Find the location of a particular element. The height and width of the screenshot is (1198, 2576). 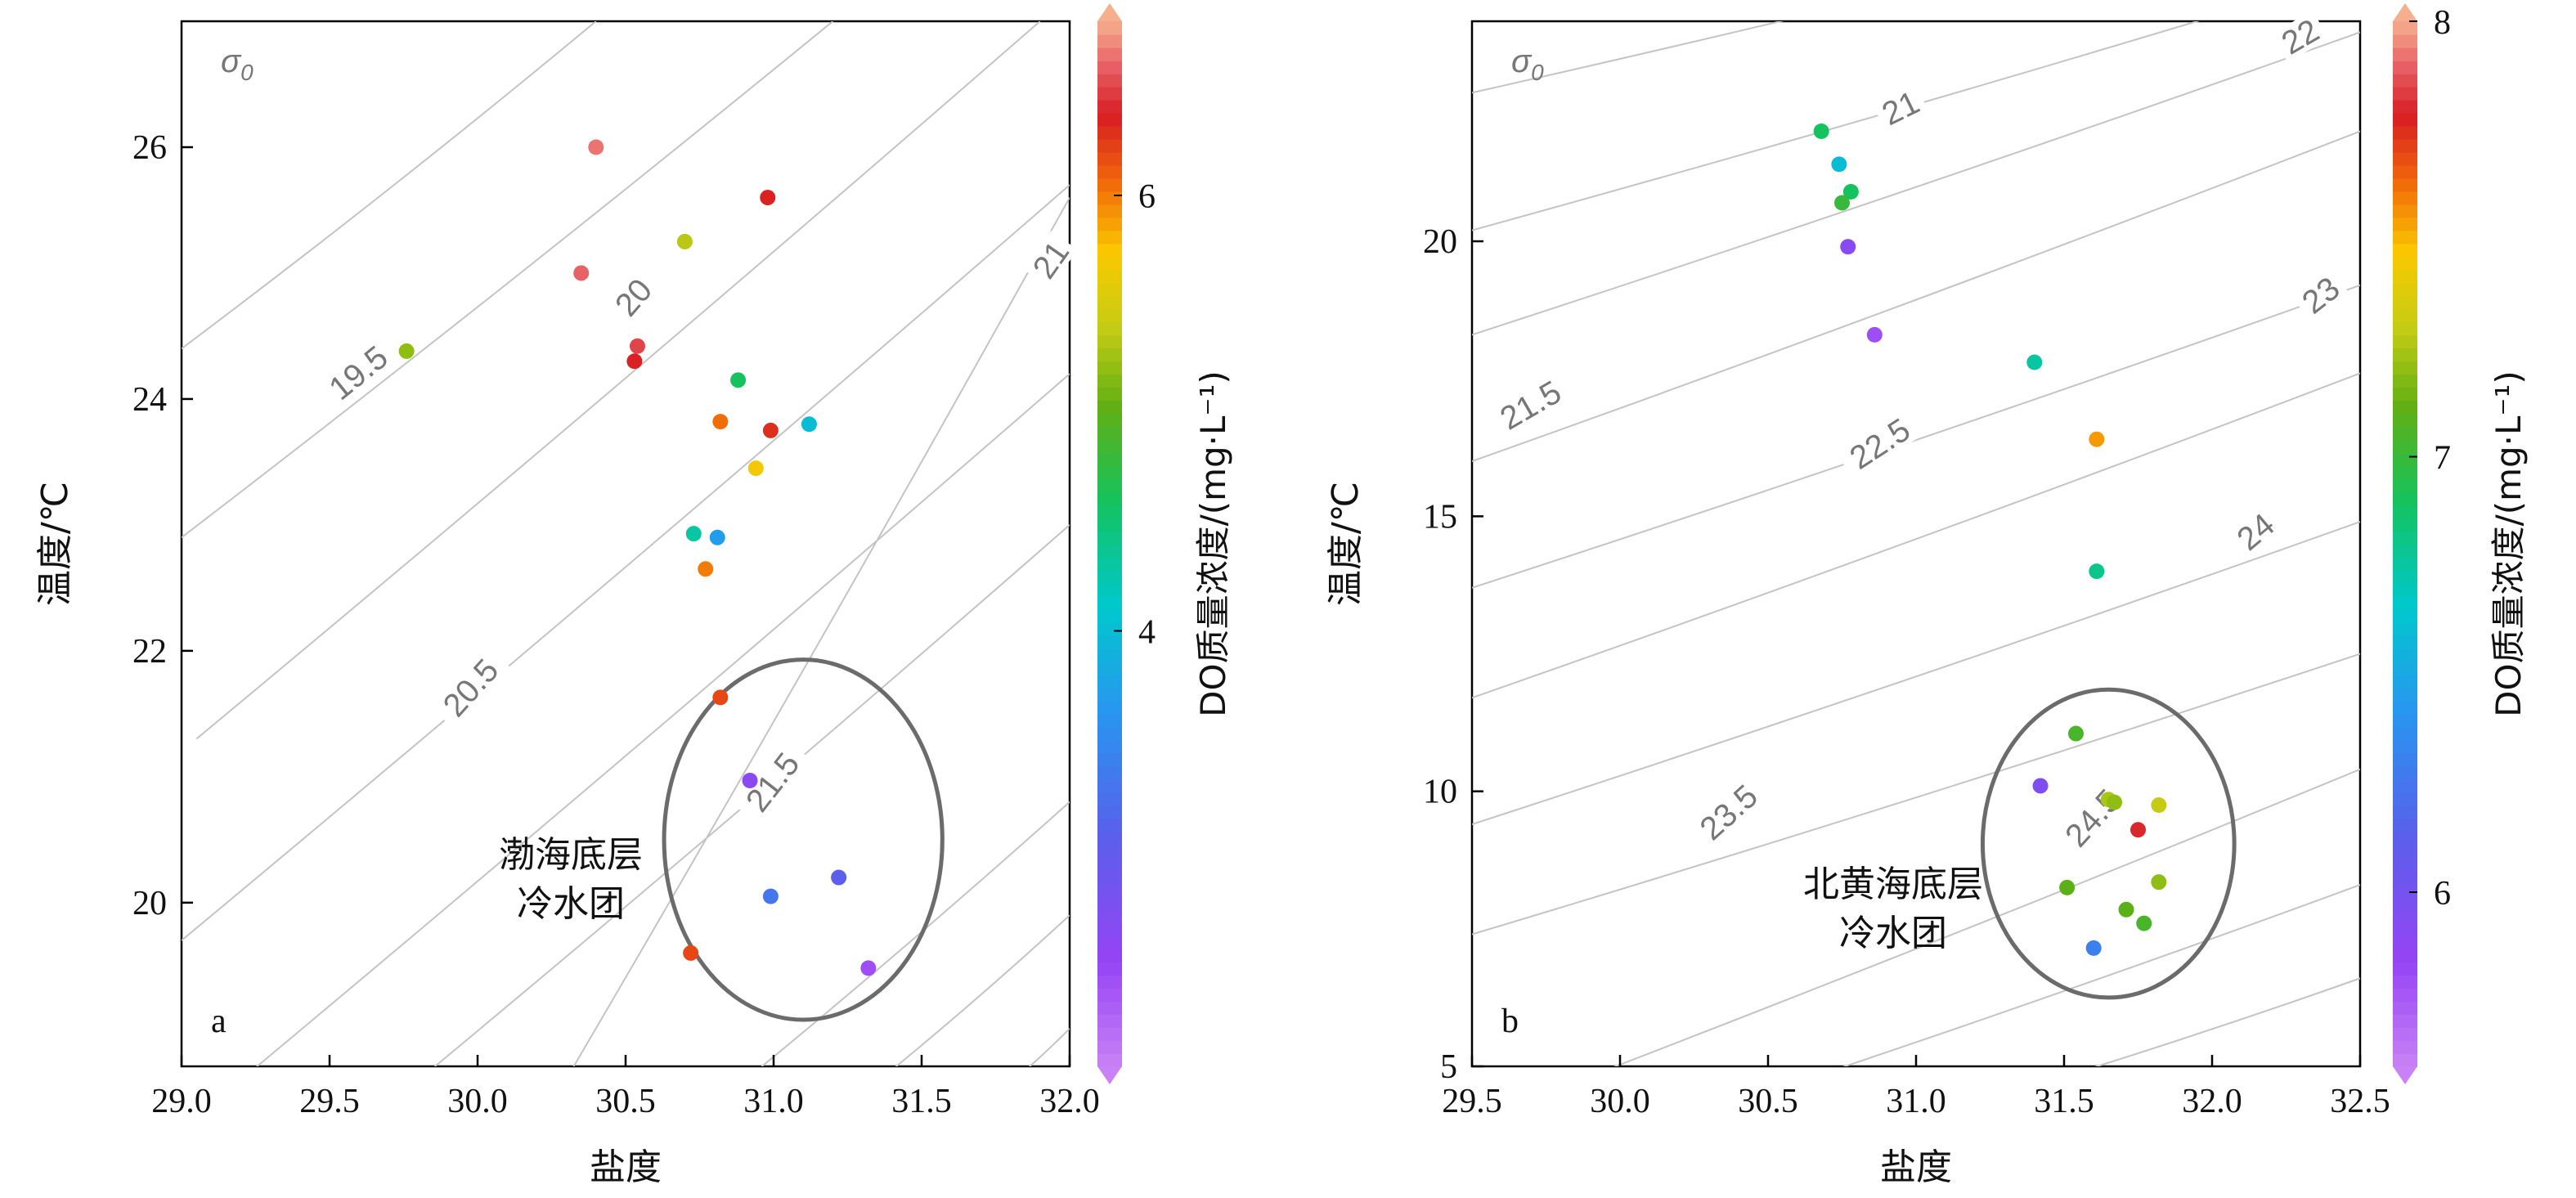

chart1-x-tick-label: 32.0 is located at coordinates (2212, 1101).